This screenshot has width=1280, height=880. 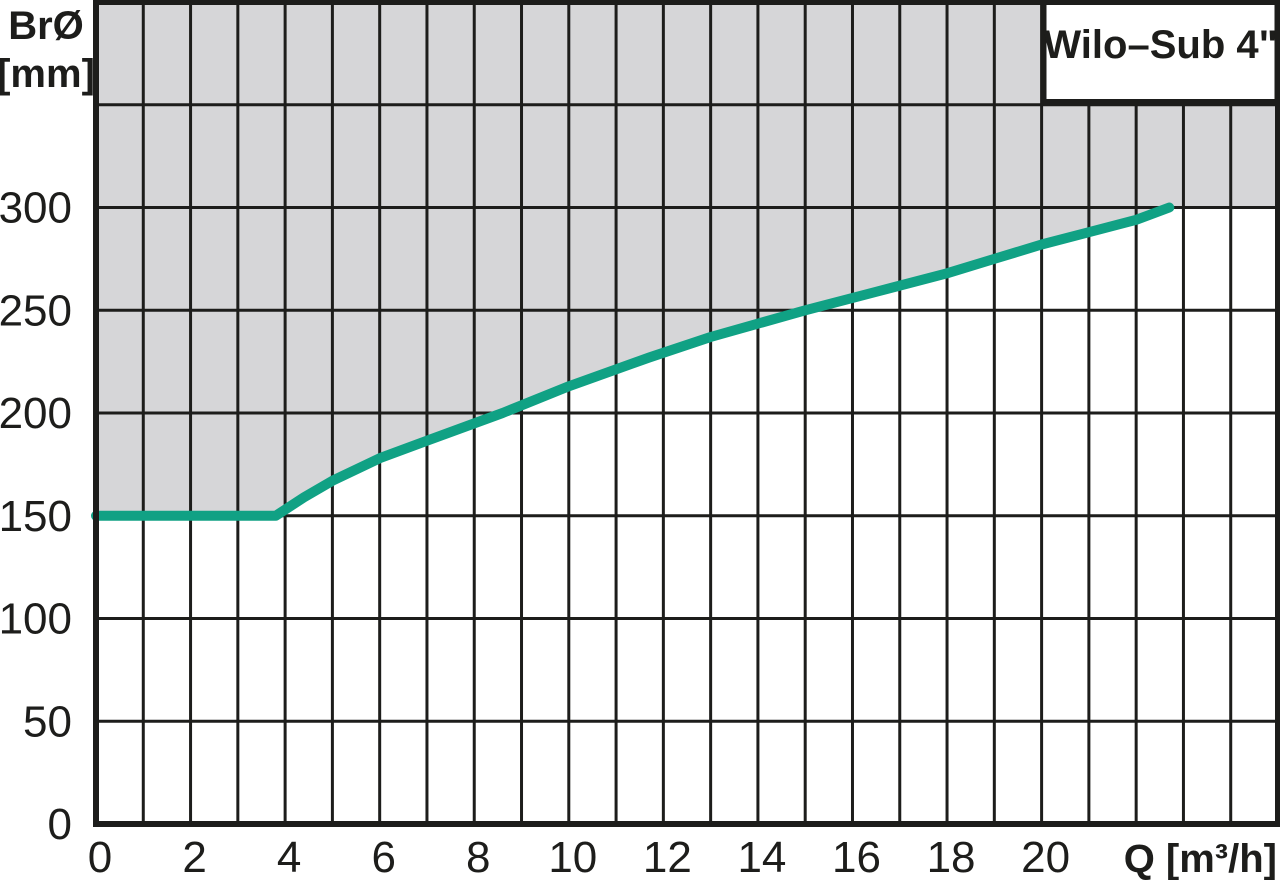 I want to click on tick-label: 100, so click(x=36, y=619).